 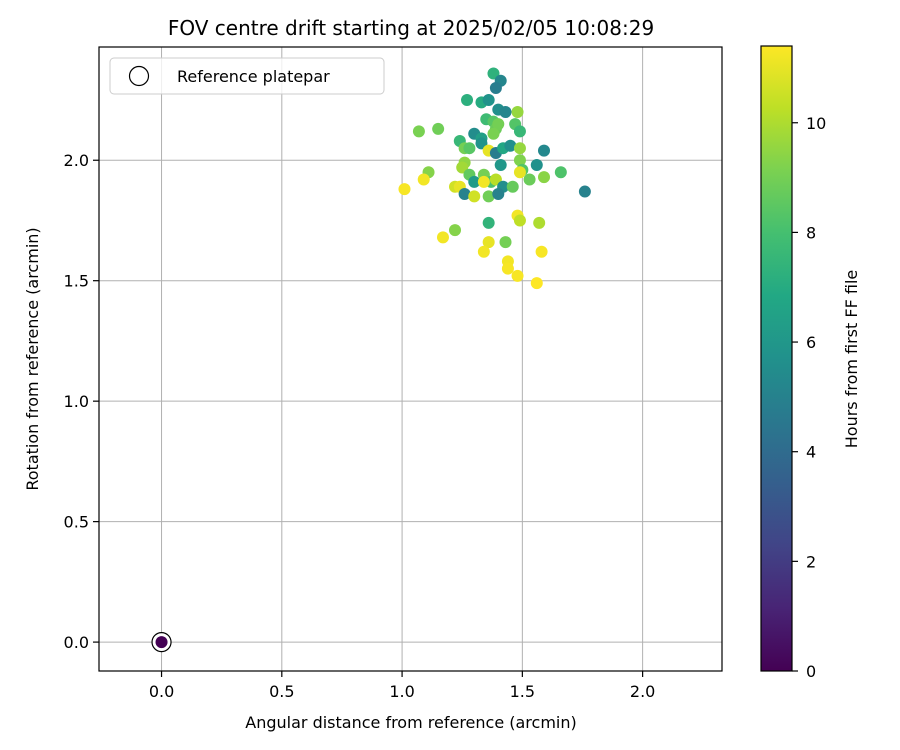 I want to click on y-tick-label: 1.5, so click(x=76, y=281).